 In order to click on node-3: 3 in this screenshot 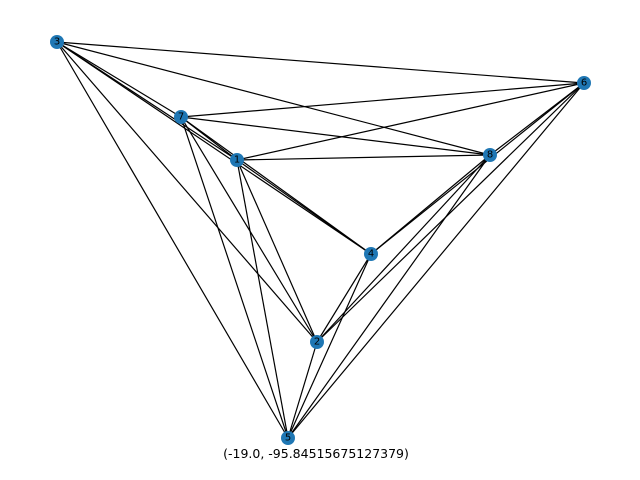, I will do `click(57, 42)`.